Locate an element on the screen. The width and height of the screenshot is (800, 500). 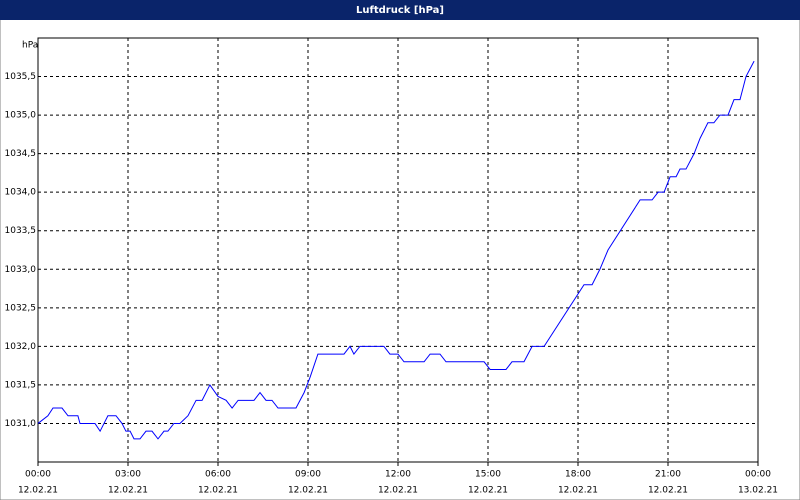
x-tick-label: 15:00 is located at coordinates (488, 475).